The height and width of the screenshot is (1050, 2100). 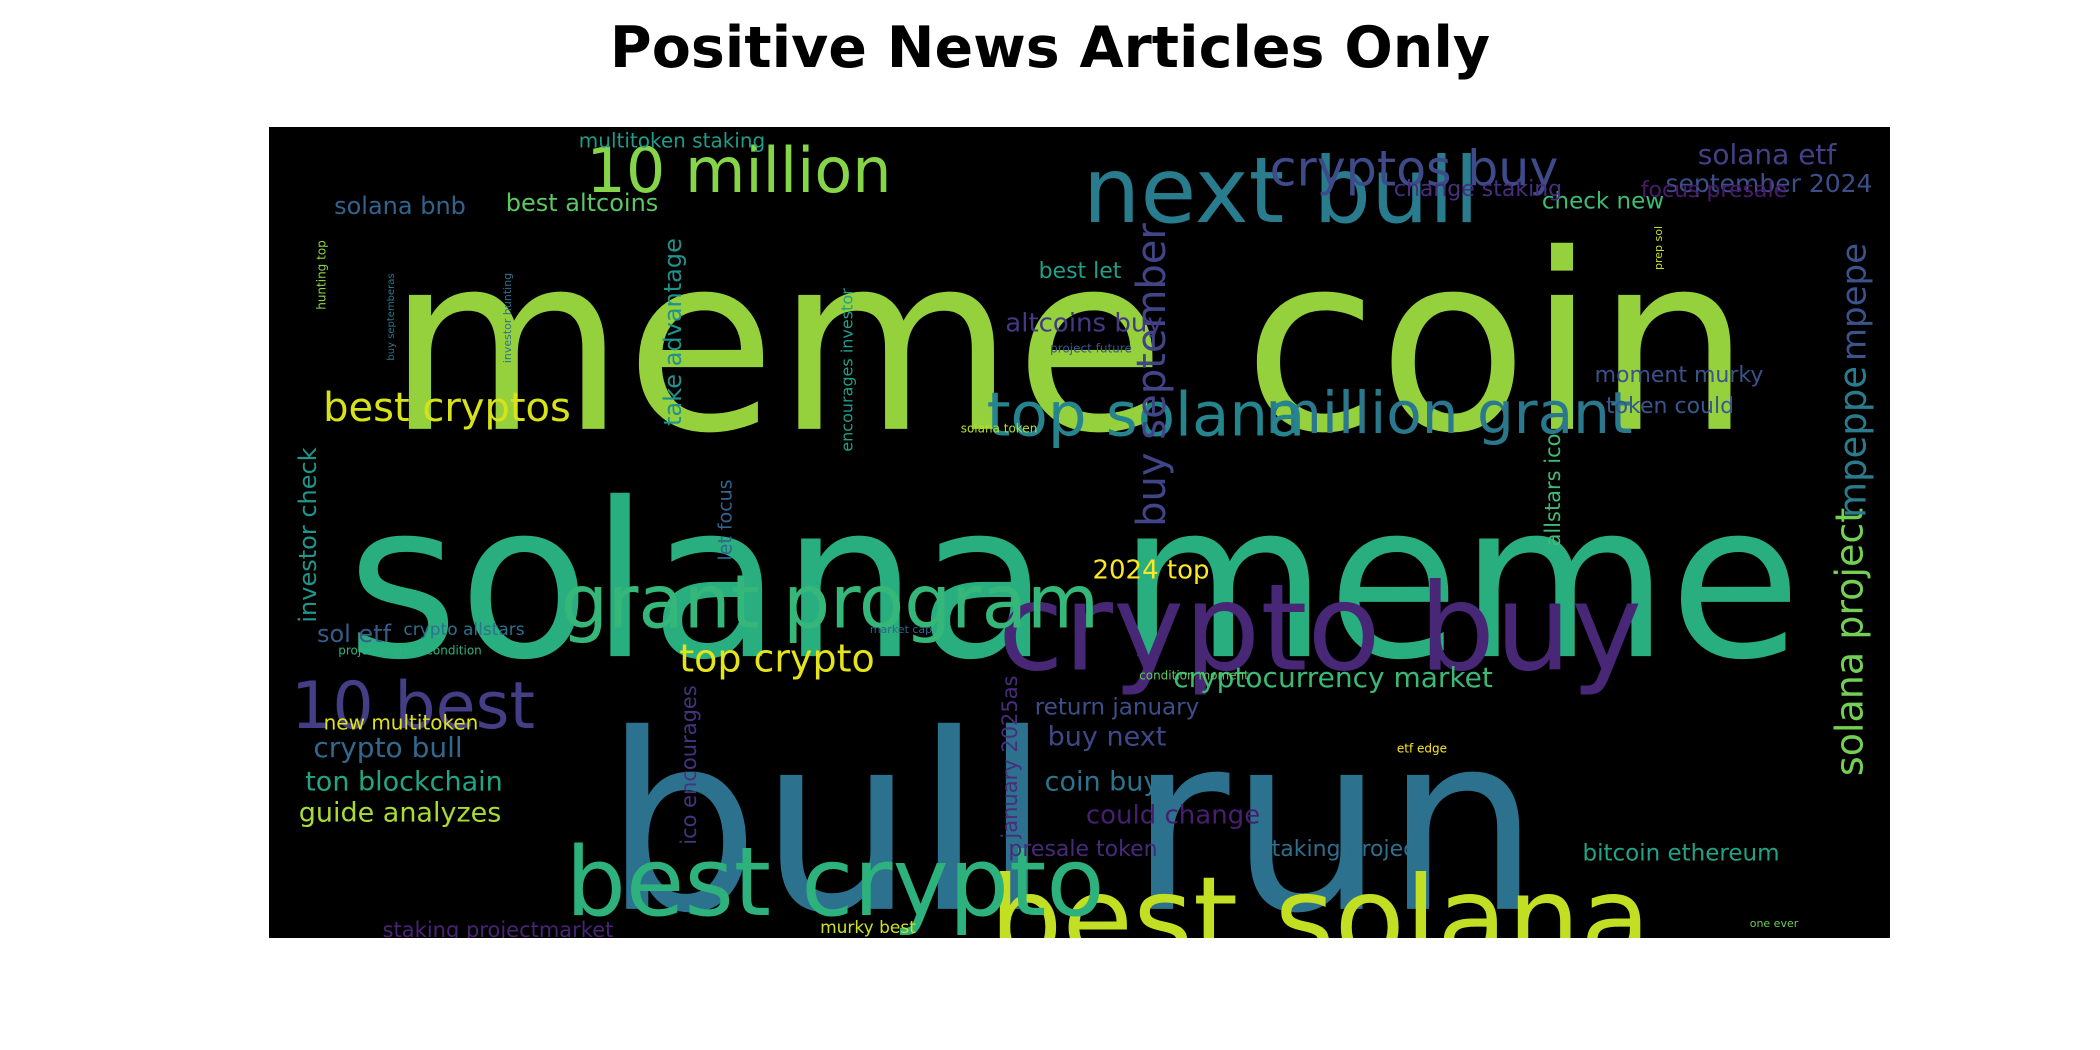 What do you see at coordinates (1319, 895) in the screenshot?
I see `cloud-word: best solana` at bounding box center [1319, 895].